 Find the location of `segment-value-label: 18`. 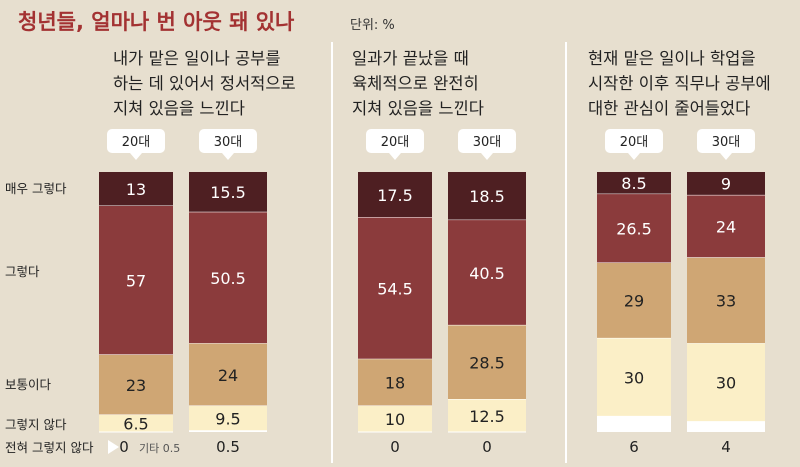

segment-value-label: 18 is located at coordinates (395, 383).